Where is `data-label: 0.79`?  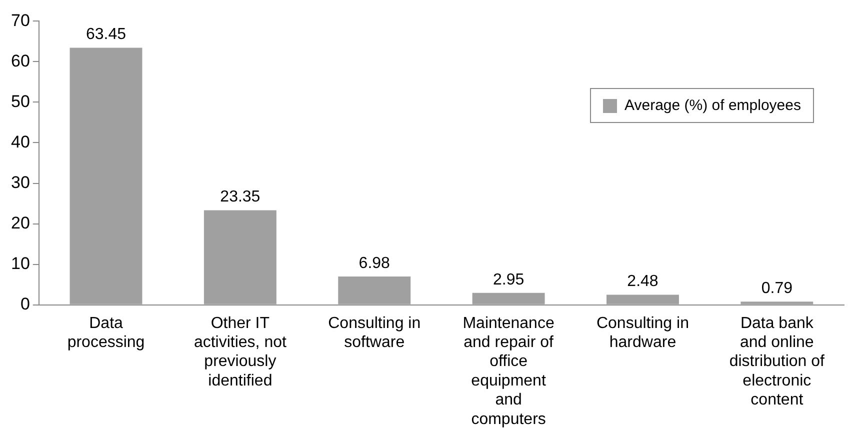
data-label: 0.79 is located at coordinates (777, 289).